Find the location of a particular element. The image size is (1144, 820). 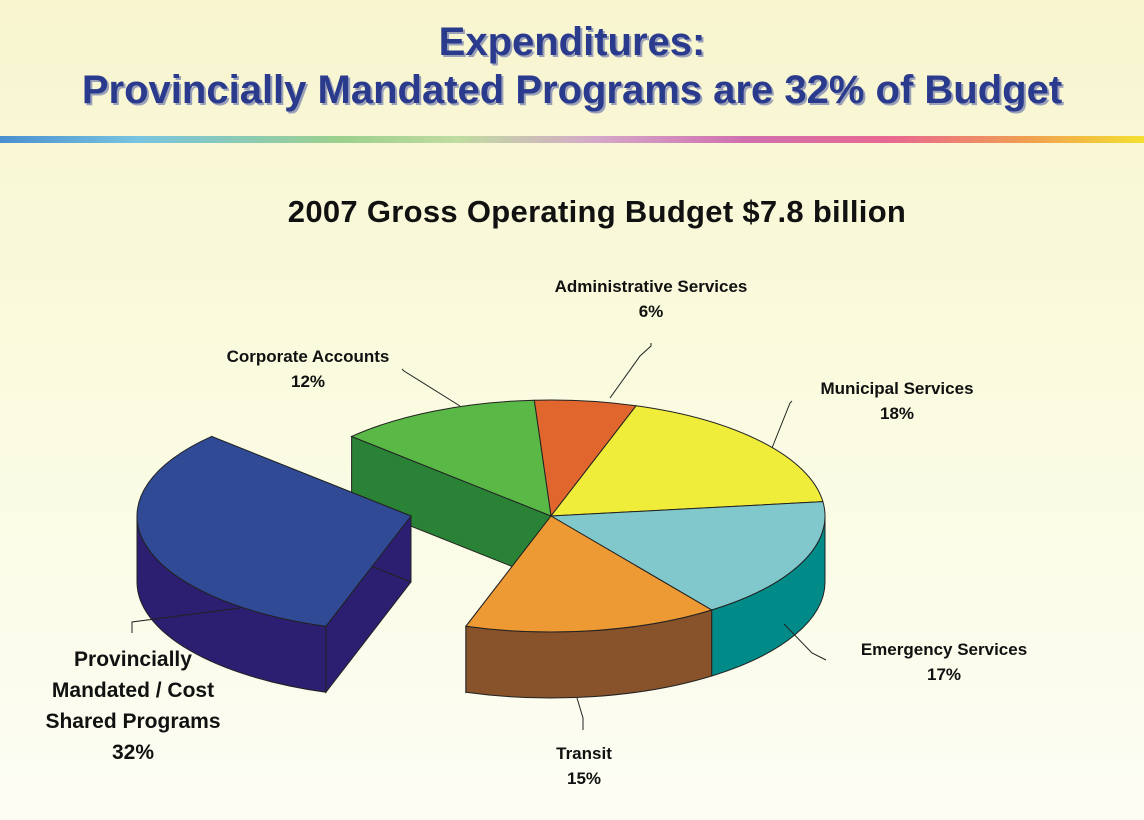

pie-slice-corporate-accounts is located at coordinates (451, 458).